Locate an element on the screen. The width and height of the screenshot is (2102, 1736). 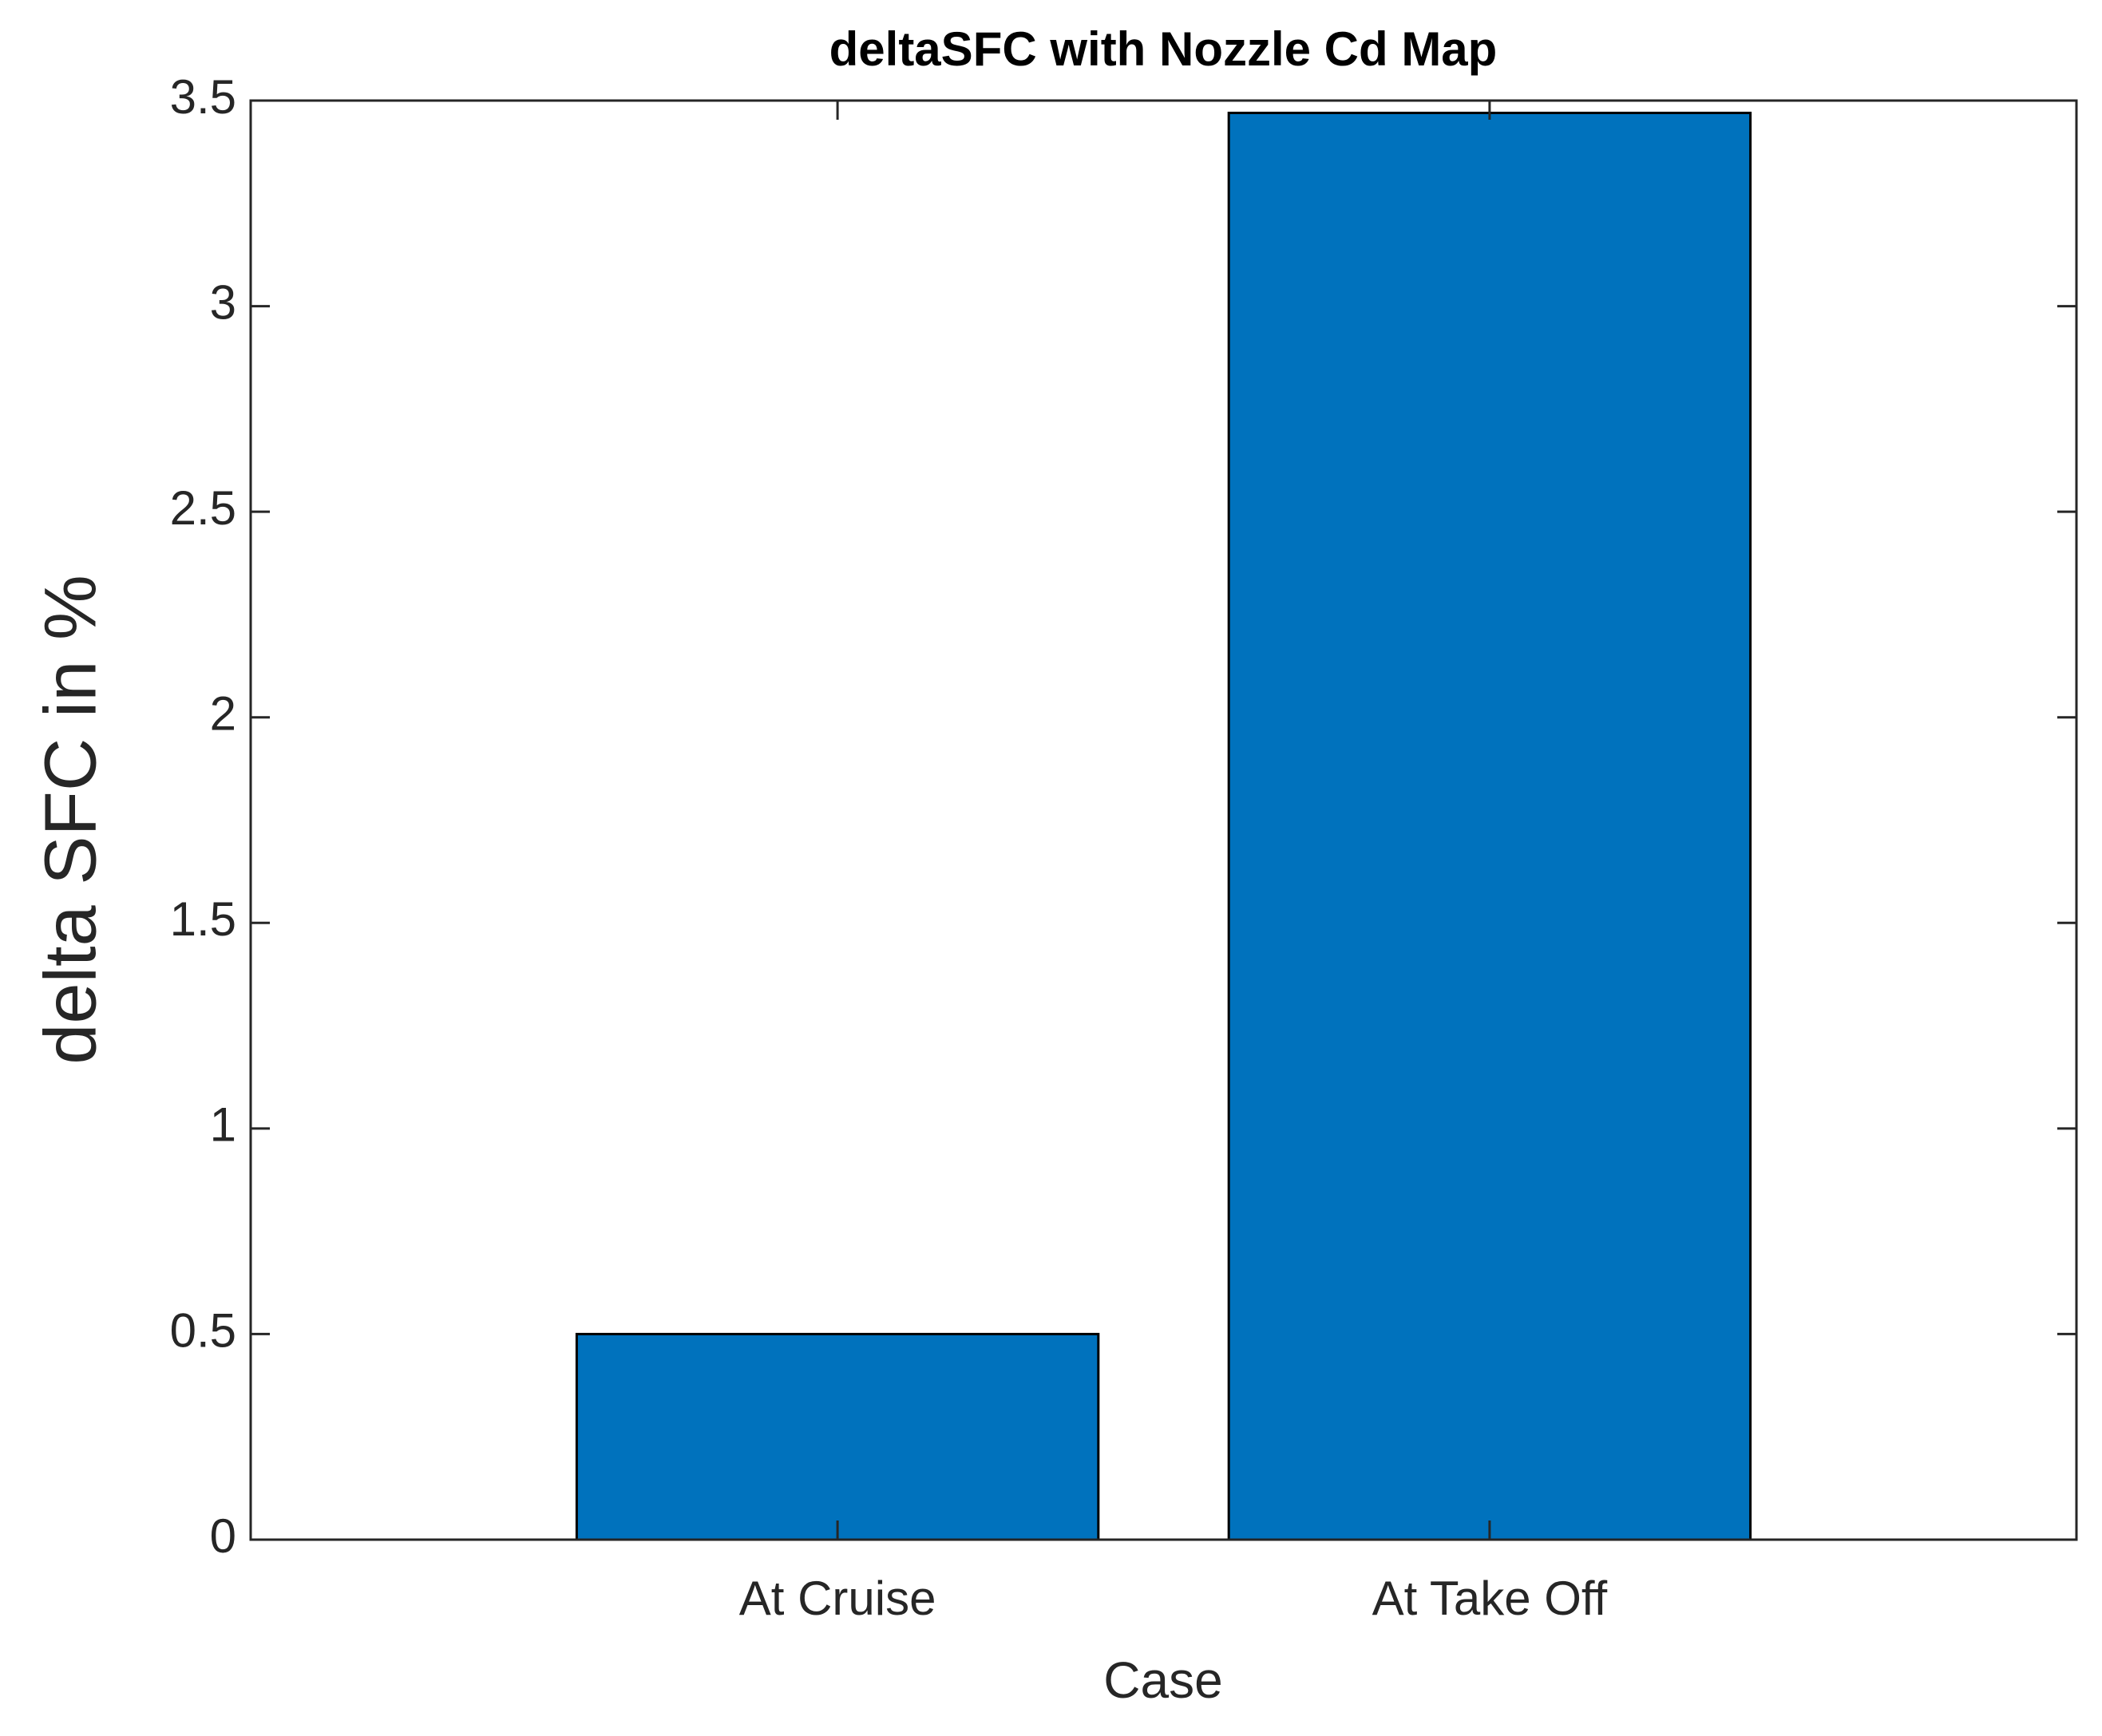
chart-title: deltaSFC with Nozzle Cd Map is located at coordinates (1163, 49).